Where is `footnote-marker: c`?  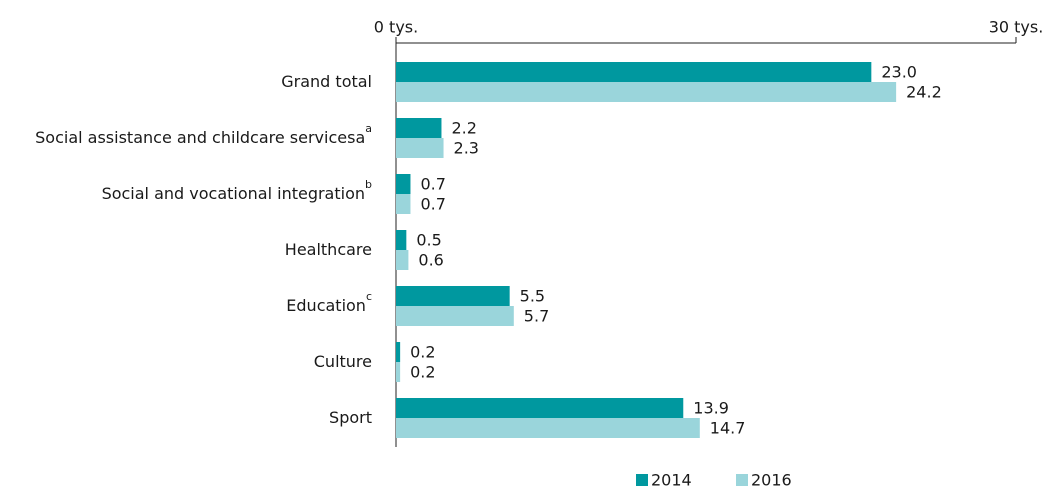
footnote-marker: c is located at coordinates (369, 296).